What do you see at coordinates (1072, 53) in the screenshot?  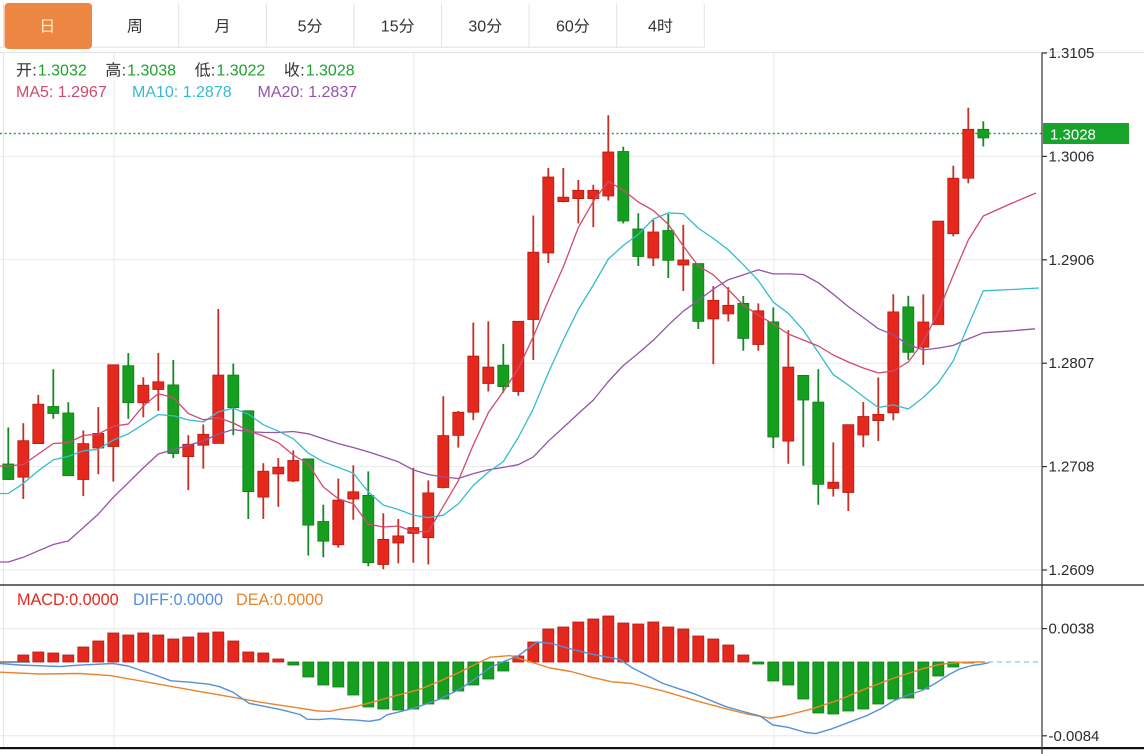 I see `svg-text: 1.3105` at bounding box center [1072, 53].